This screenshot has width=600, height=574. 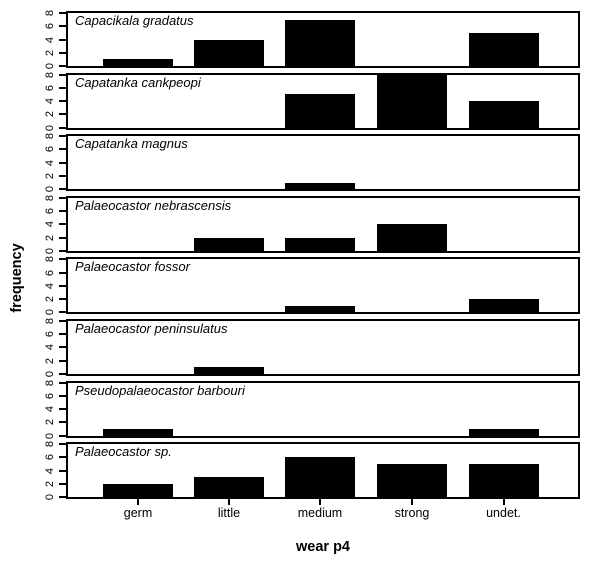 What do you see at coordinates (503, 513) in the screenshot?
I see `x-tick-label-undet: undet.` at bounding box center [503, 513].